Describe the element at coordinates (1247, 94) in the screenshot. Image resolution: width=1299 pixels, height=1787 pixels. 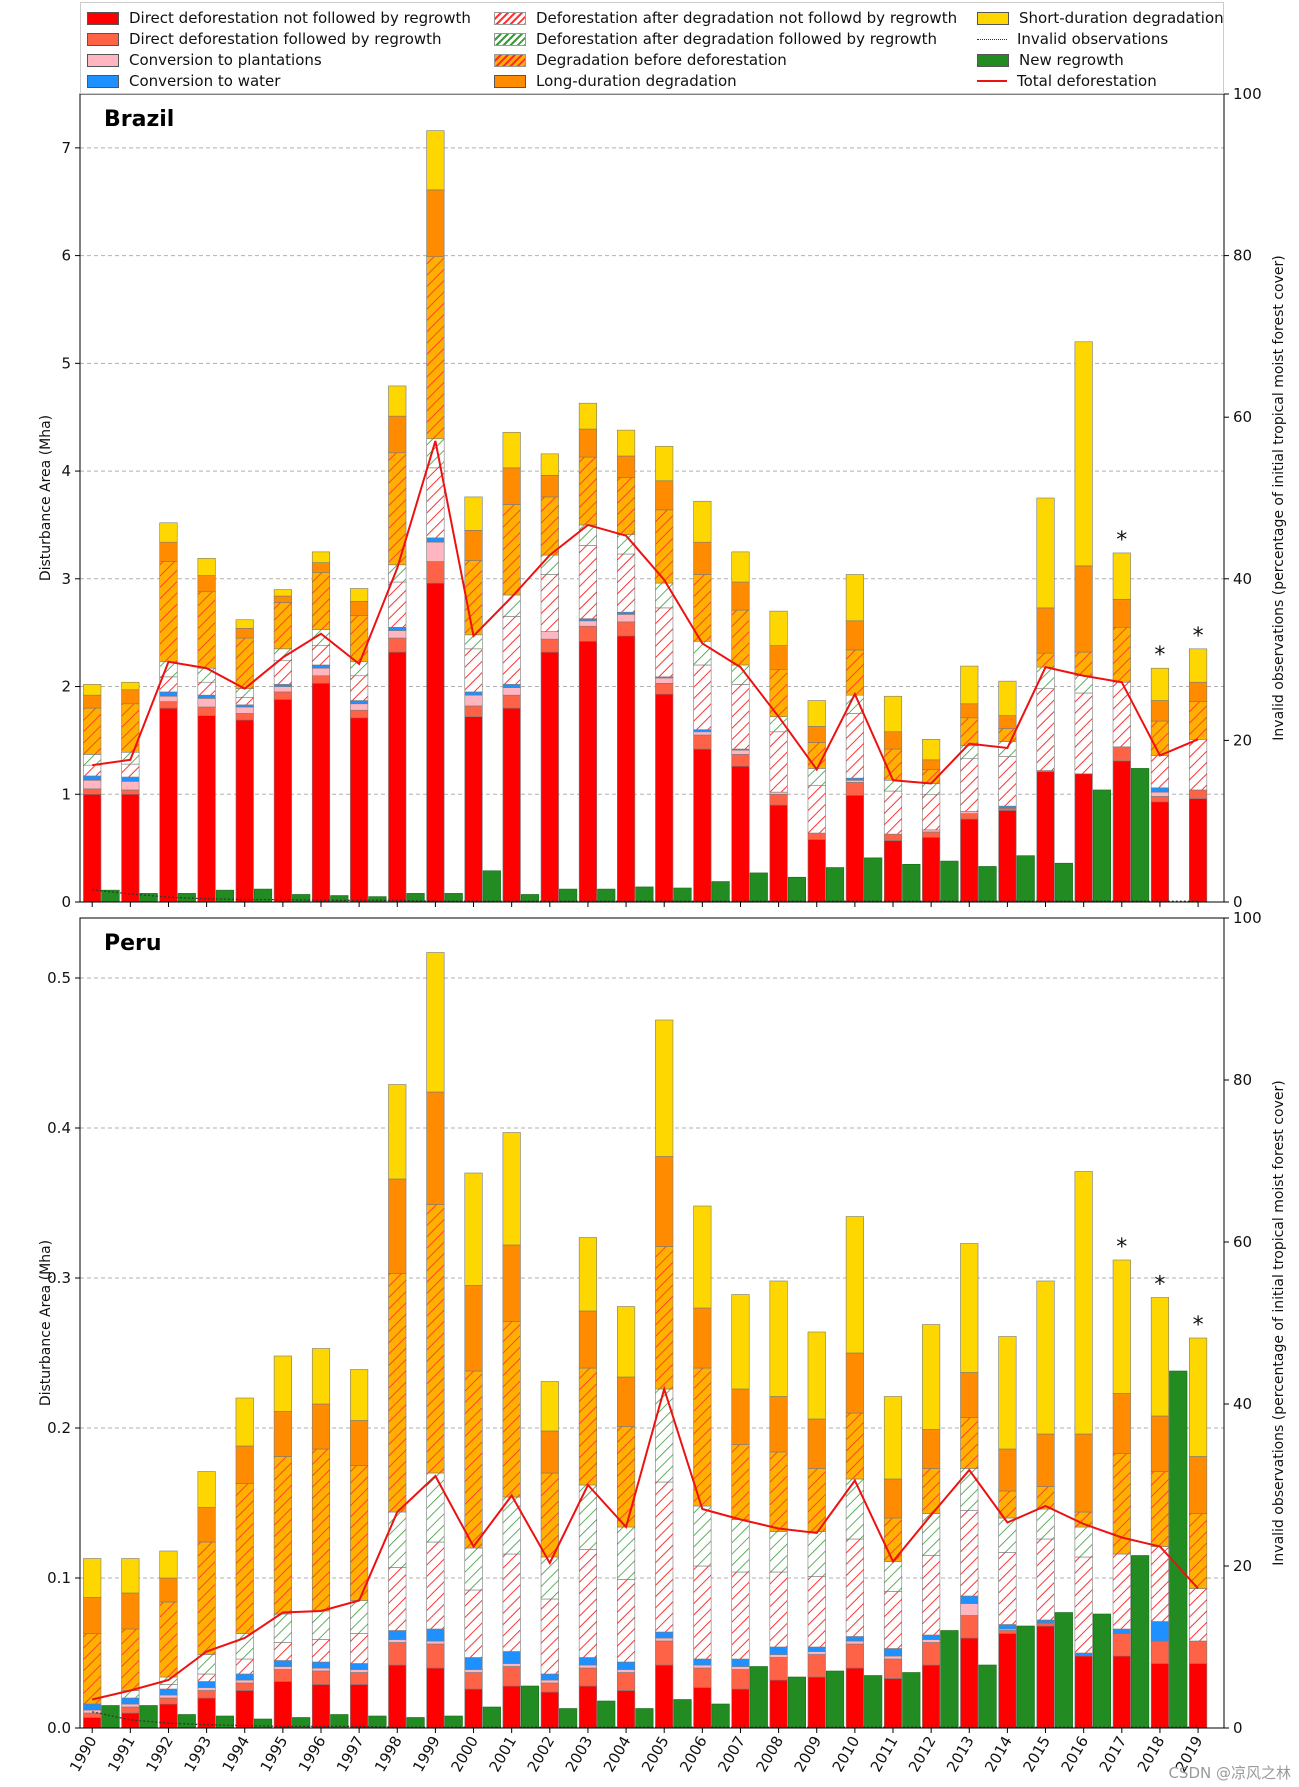
I see `y-right-tick-label: 100` at that location.